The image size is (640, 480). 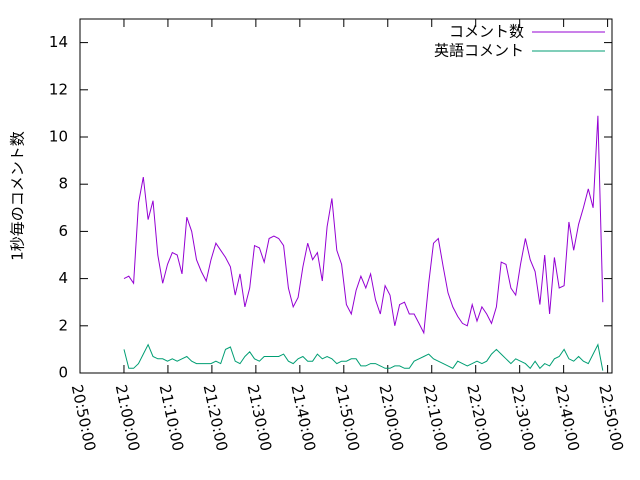 What do you see at coordinates (63, 278) in the screenshot?
I see `y-tick-label: 4` at bounding box center [63, 278].